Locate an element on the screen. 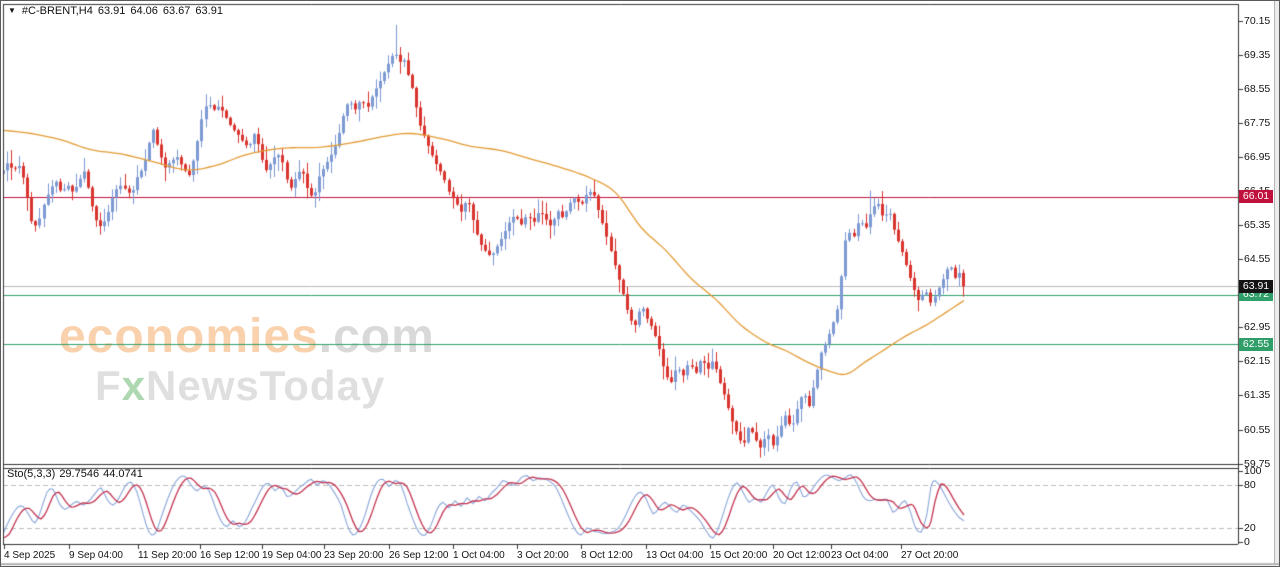  time-tick-label: 15 Oct 20:00 is located at coordinates (739, 555).